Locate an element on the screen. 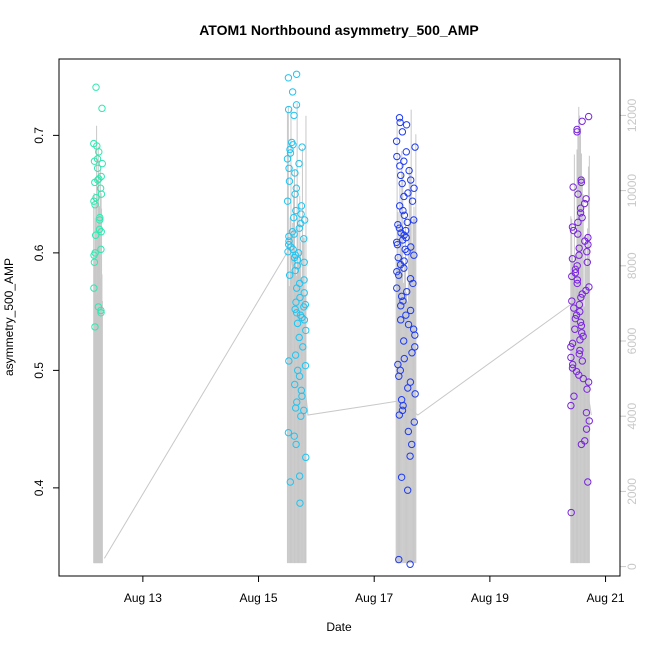 The image size is (650, 650). x-tick-label: Aug 21 is located at coordinates (606, 598).